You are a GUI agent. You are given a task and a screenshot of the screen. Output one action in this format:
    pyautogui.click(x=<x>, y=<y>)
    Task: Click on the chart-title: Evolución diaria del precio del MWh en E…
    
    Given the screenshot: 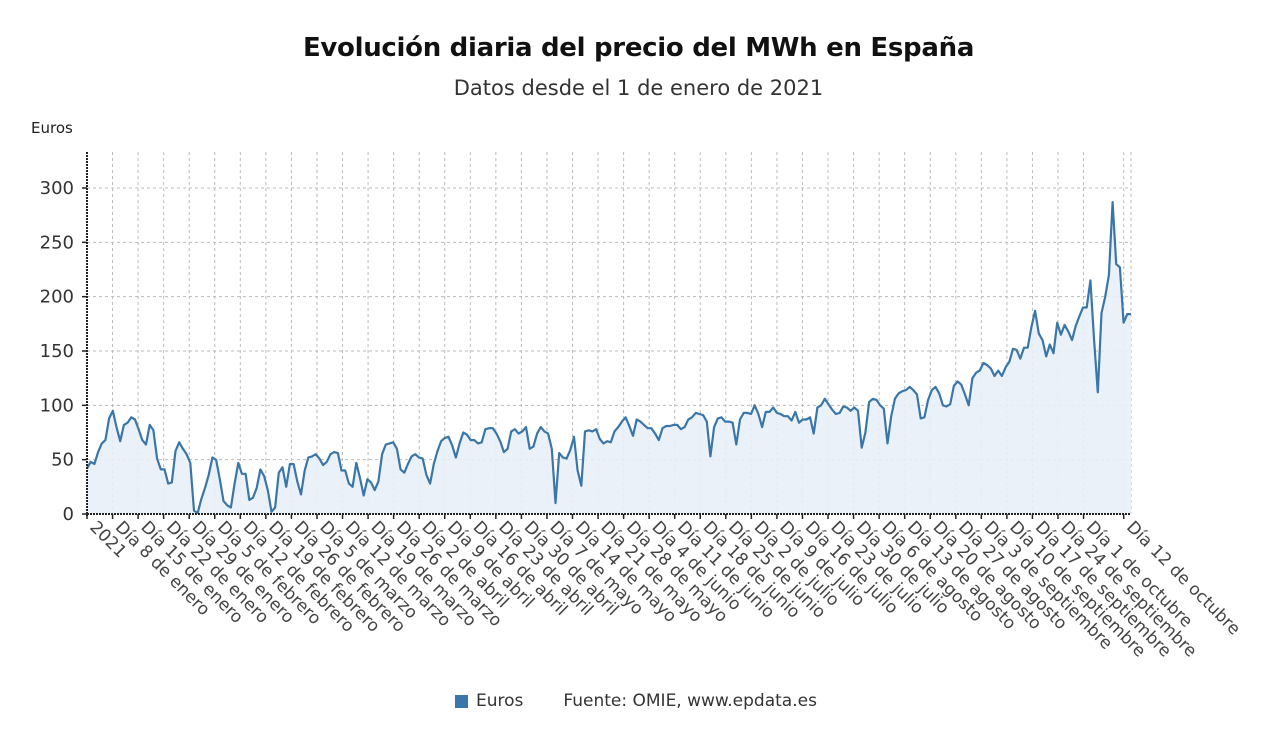 What is the action you would take?
    pyautogui.click(x=638, y=48)
    